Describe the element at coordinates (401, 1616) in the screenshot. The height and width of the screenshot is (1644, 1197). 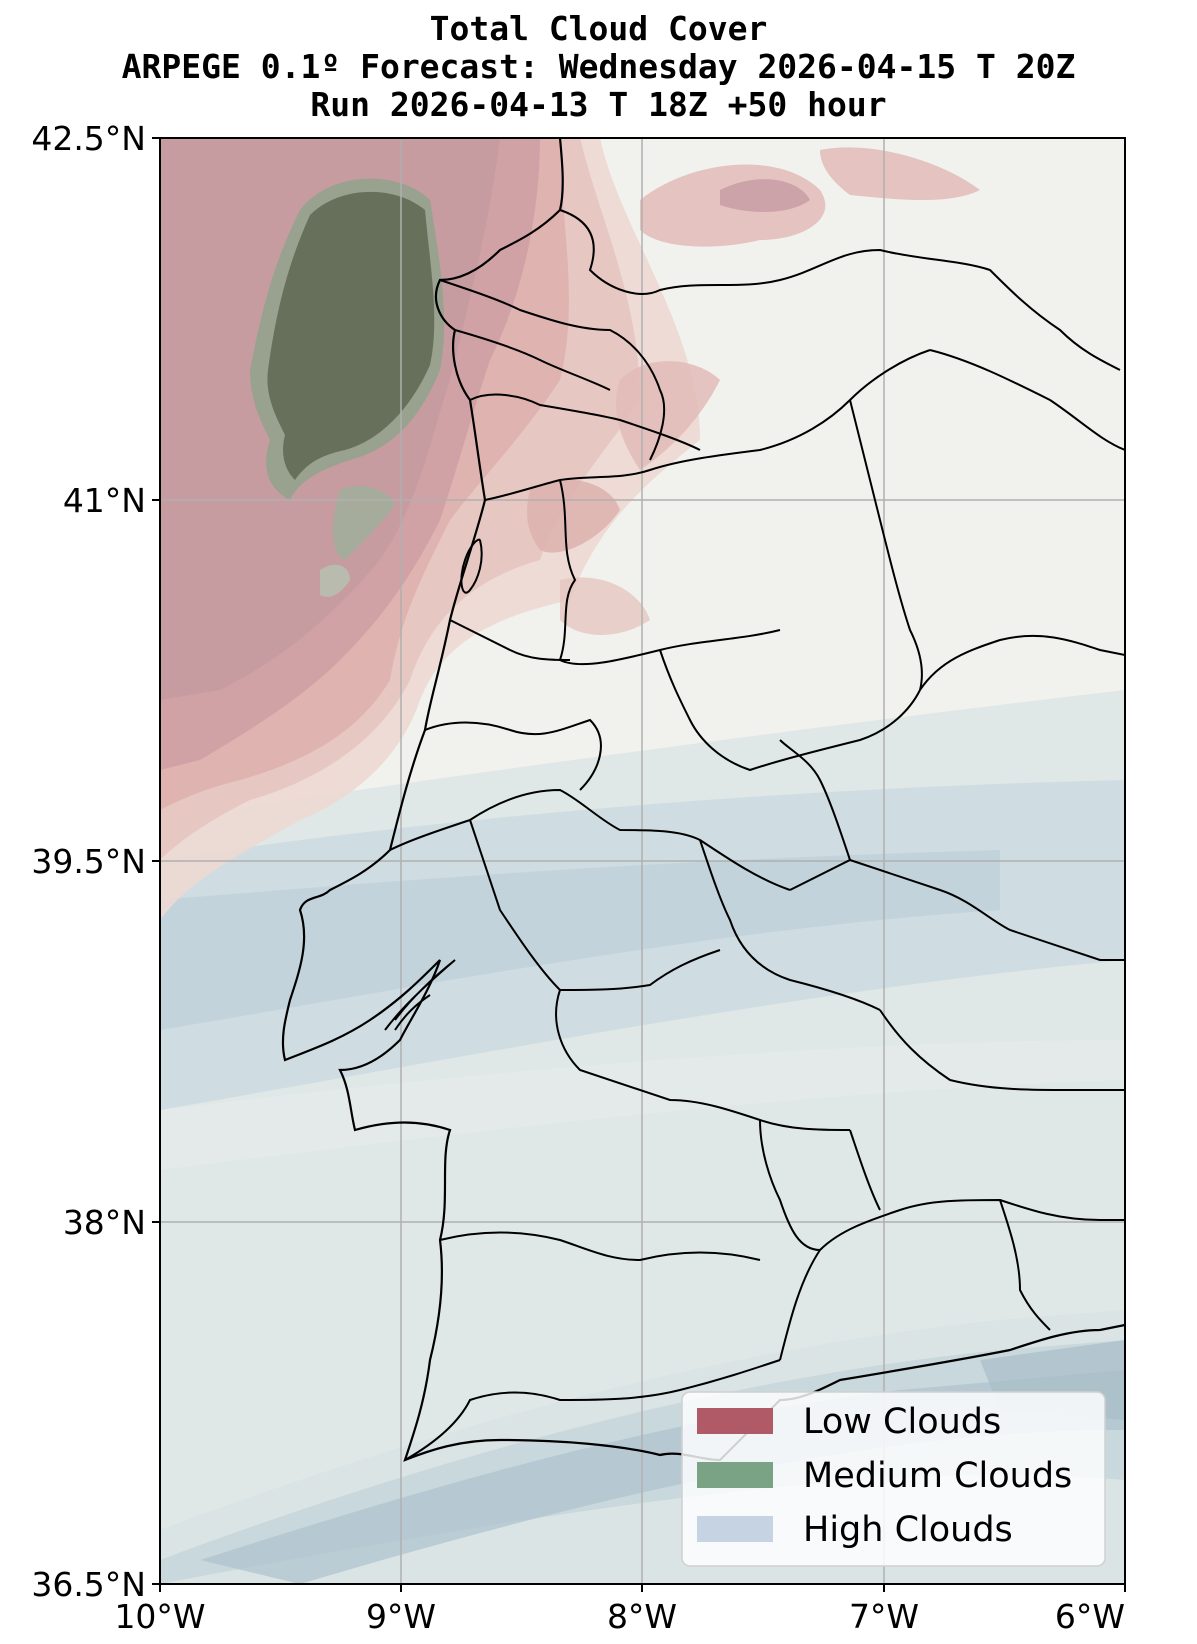
I see `lon-tick-label-9w: 9°W` at that location.